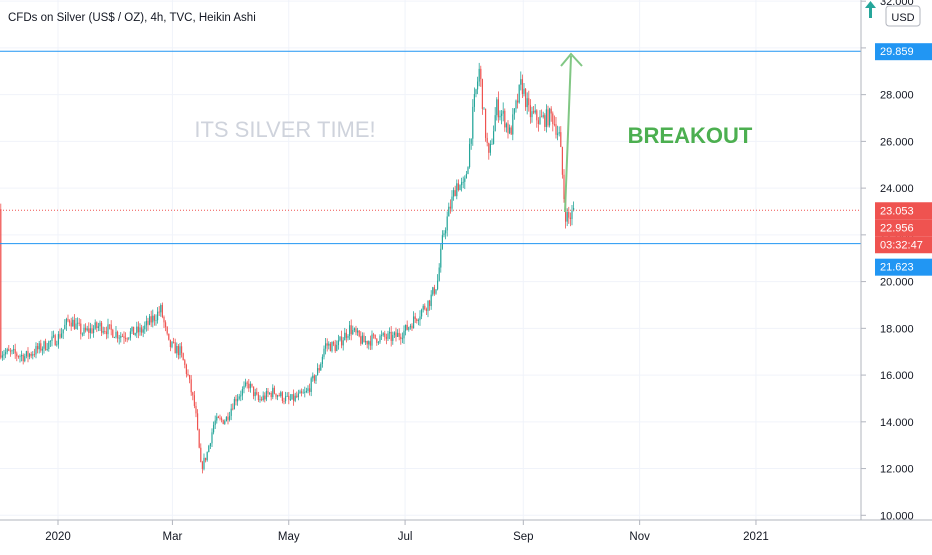 The image size is (932, 555). What do you see at coordinates (897, 142) in the screenshot?
I see `y-tick-label: 26.000` at bounding box center [897, 142].